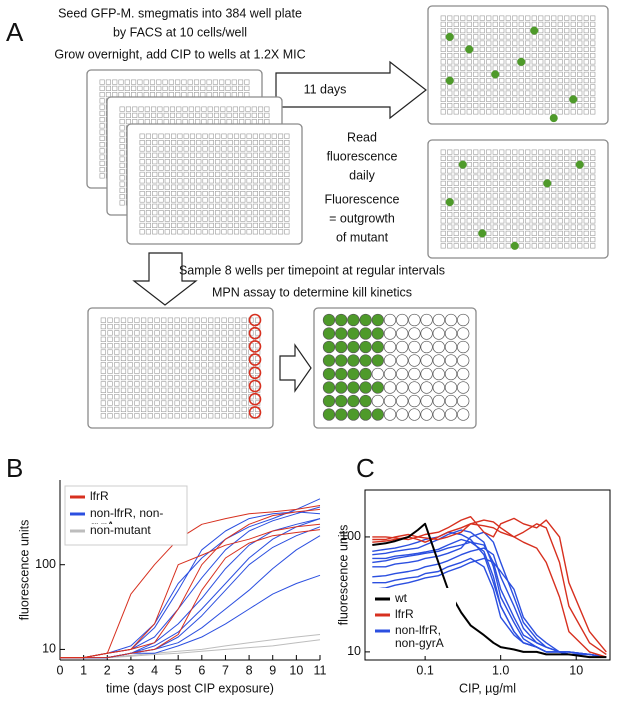  Describe the element at coordinates (127, 515) in the screenshot. I see `legend-label: non-lfrR, non-gyrA` at that location.